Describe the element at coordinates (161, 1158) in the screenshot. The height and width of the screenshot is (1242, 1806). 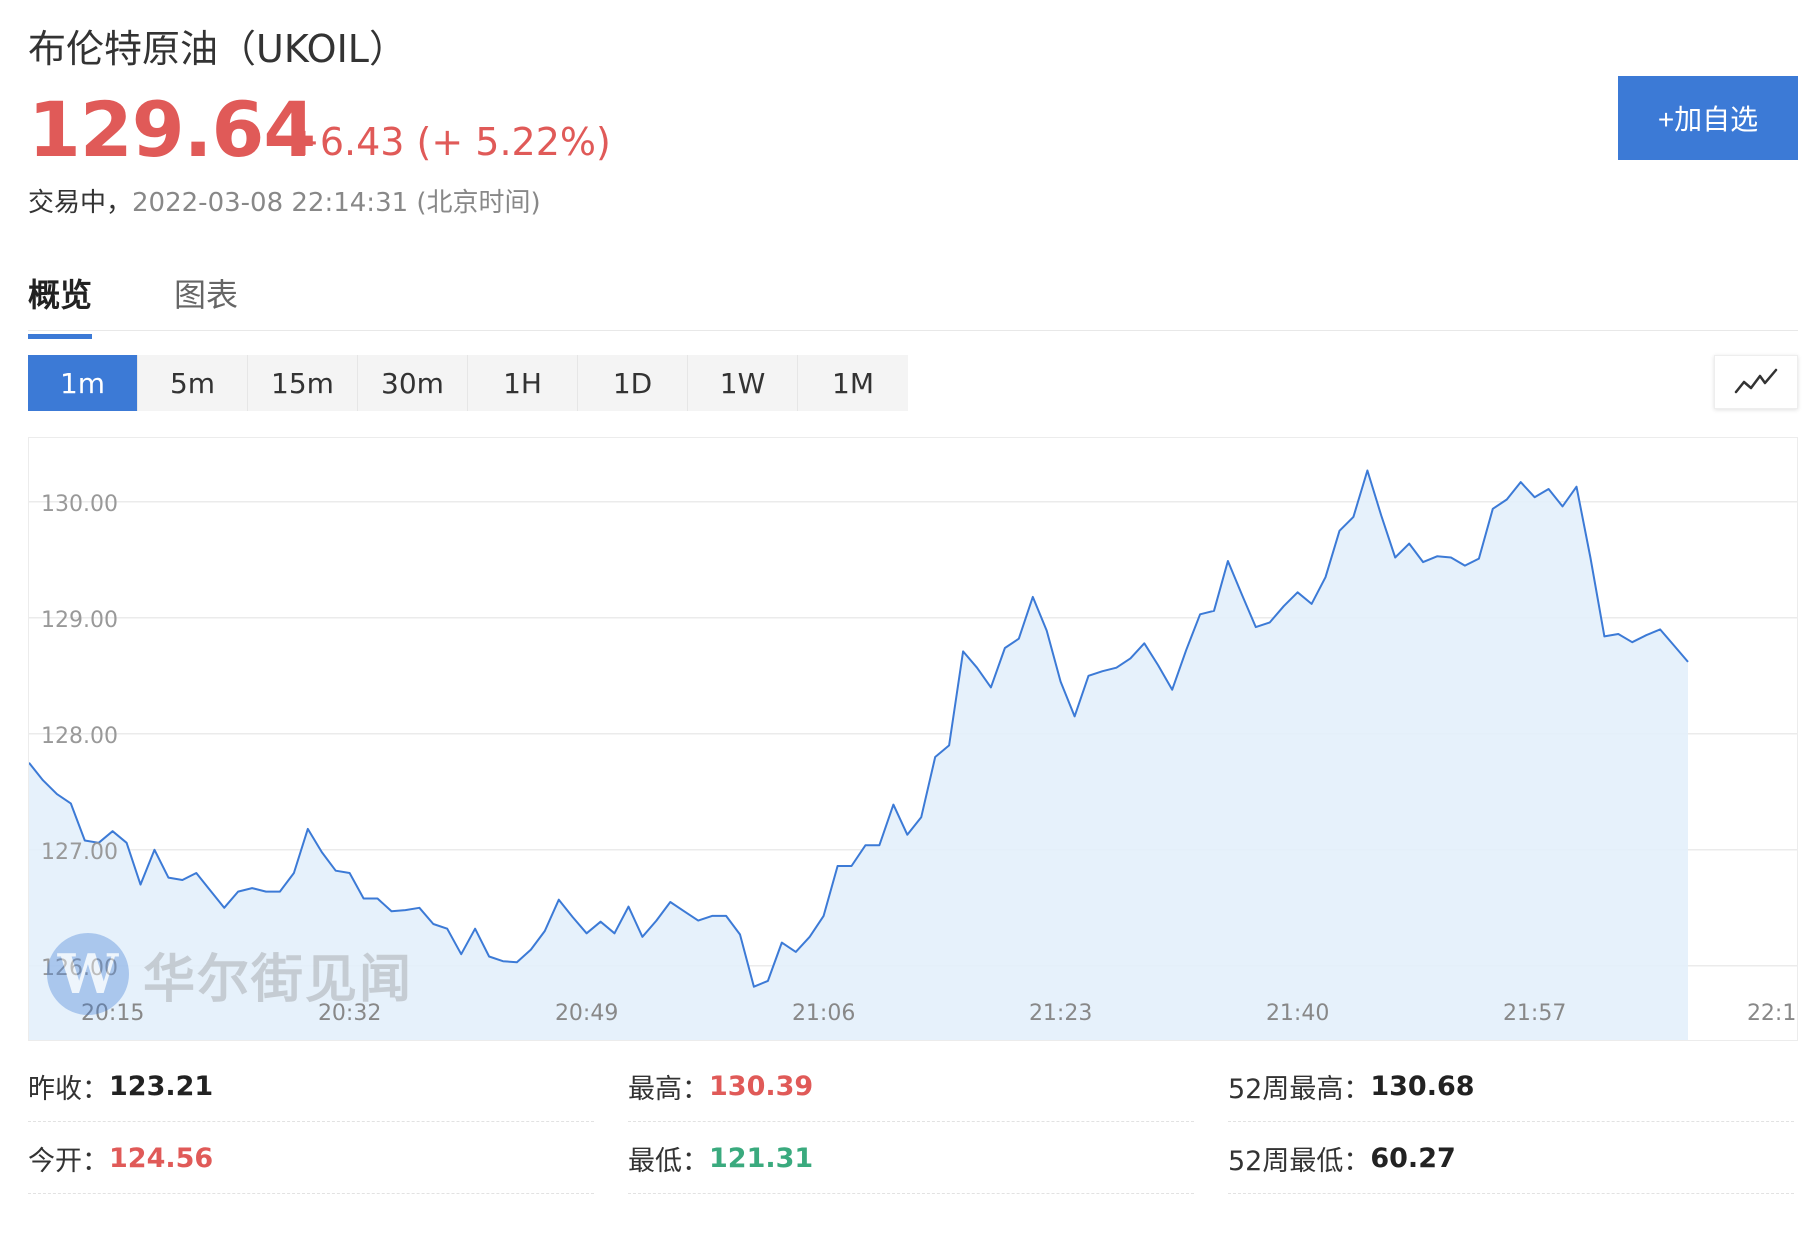
I see `stat-value: 124.56` at that location.